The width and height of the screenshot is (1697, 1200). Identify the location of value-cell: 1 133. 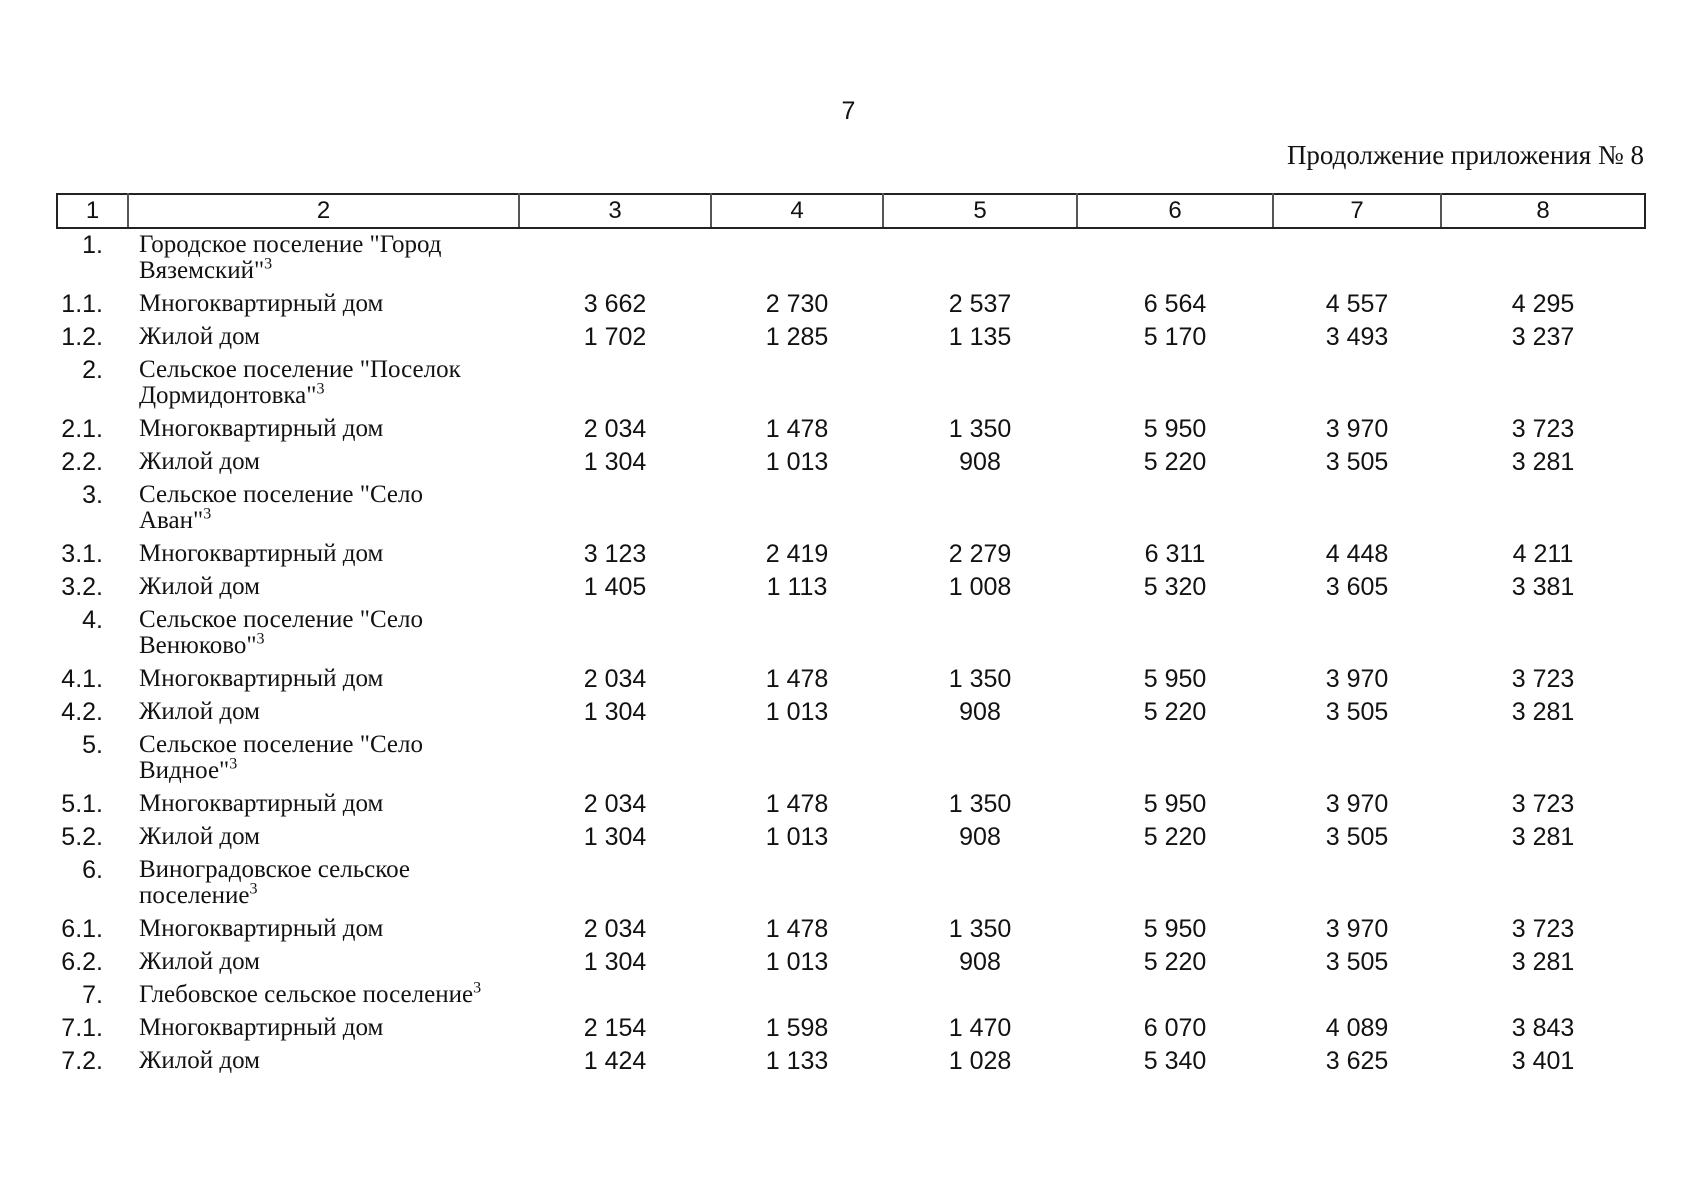
(797, 1061).